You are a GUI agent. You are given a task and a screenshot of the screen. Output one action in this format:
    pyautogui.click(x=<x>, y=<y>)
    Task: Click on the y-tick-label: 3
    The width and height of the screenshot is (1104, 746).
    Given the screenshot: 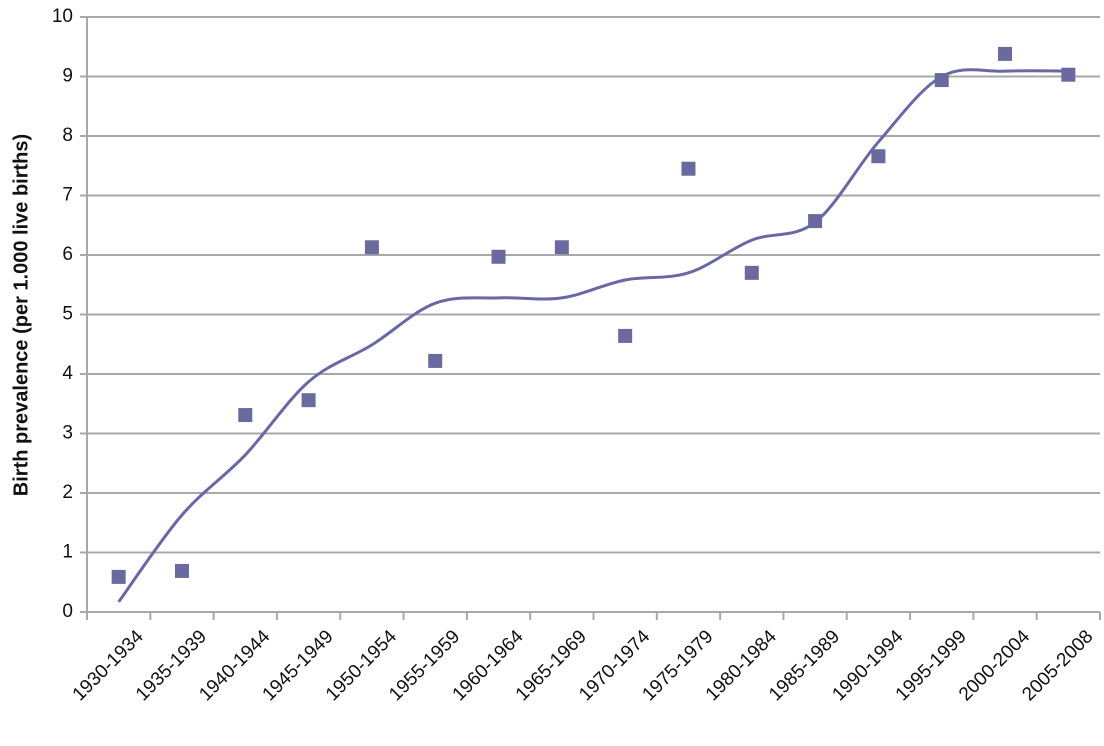 What is the action you would take?
    pyautogui.click(x=67, y=433)
    